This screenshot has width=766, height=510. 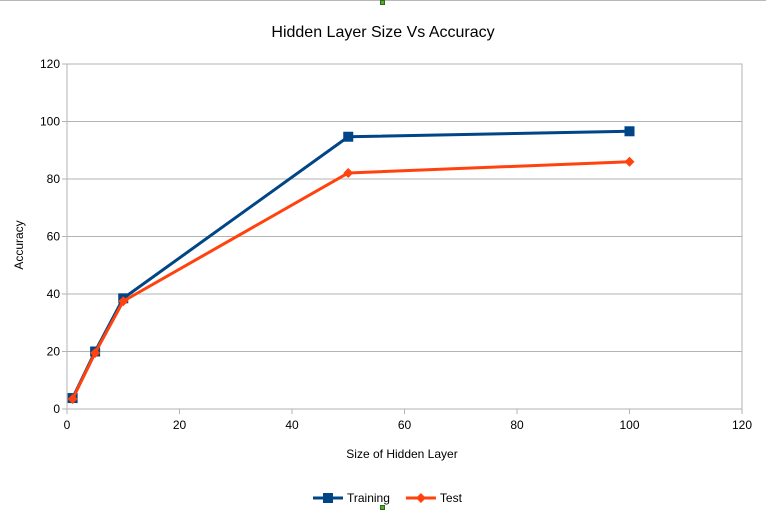 I want to click on x-tick-label: 40, so click(x=292, y=425).